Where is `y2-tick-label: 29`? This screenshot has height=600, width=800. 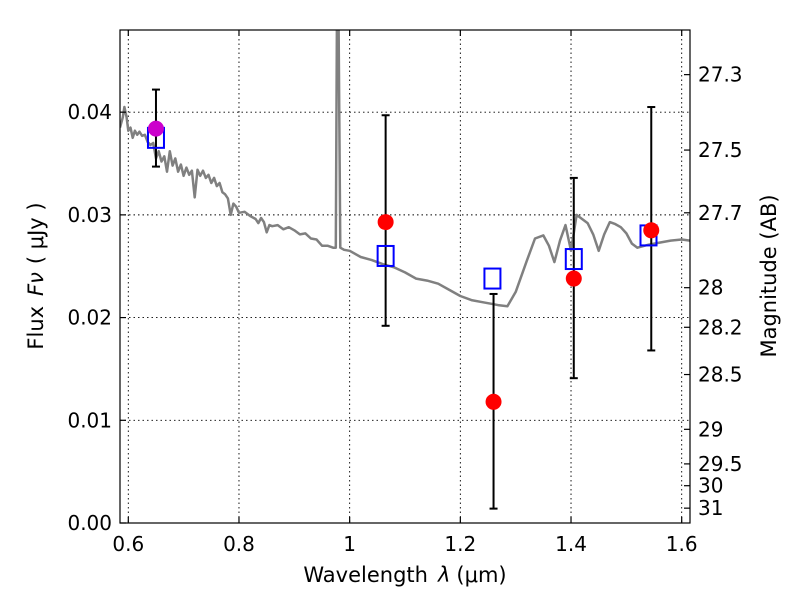
y2-tick-label: 29 is located at coordinates (710, 429).